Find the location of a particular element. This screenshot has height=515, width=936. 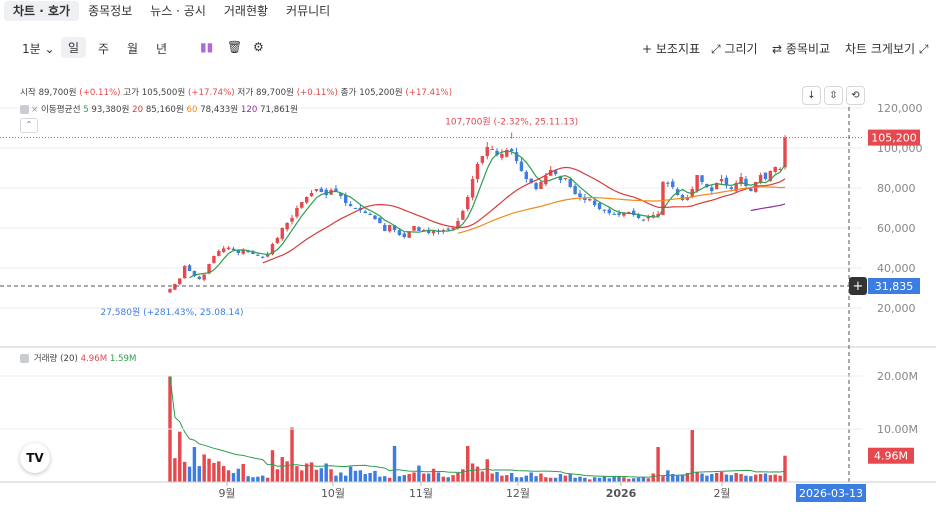

low-annotation: 27,580원 (+281.43%, 25.08.14) is located at coordinates (171, 312).